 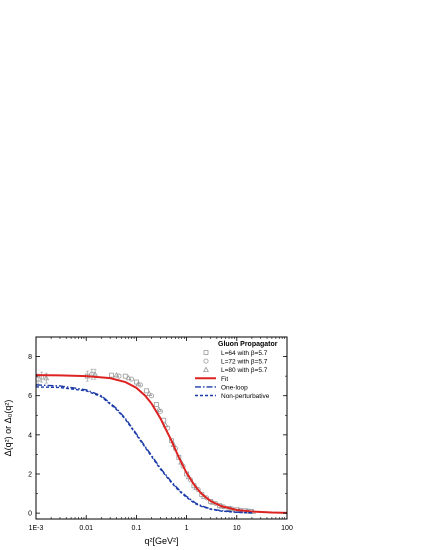 I want to click on legend-item: L=72 with β=5.7, so click(x=235, y=362).